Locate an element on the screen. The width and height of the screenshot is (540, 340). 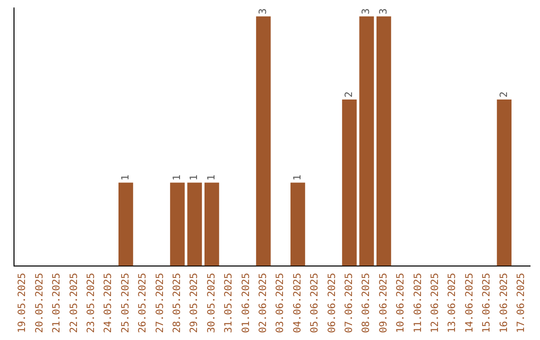
x-tick-label: 12.06.2025 is located at coordinates (435, 303).